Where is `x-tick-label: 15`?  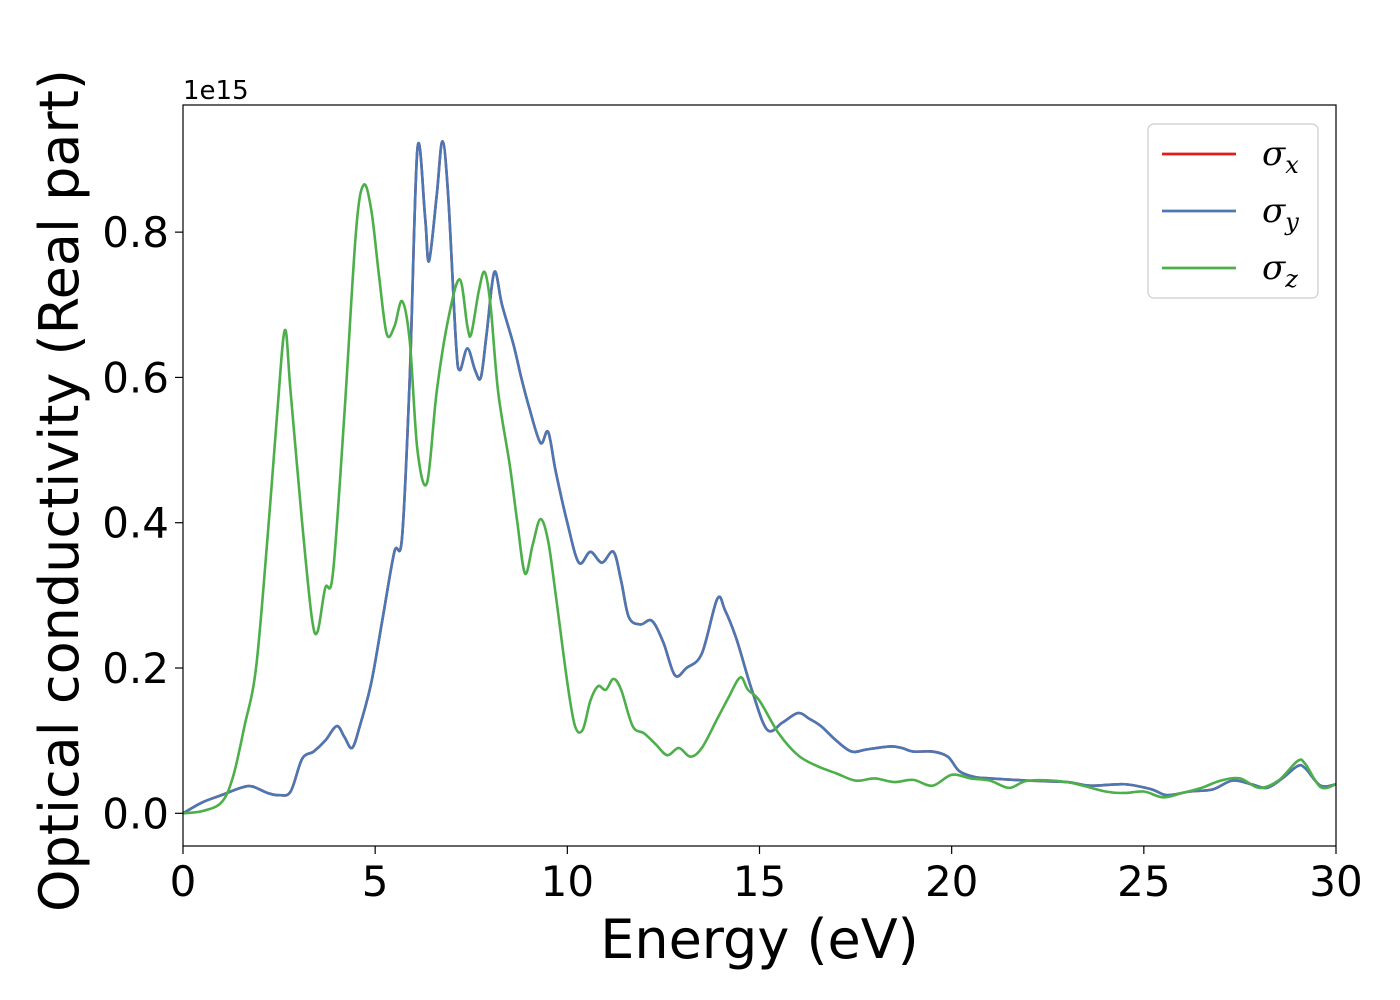
x-tick-label: 15 is located at coordinates (759, 881).